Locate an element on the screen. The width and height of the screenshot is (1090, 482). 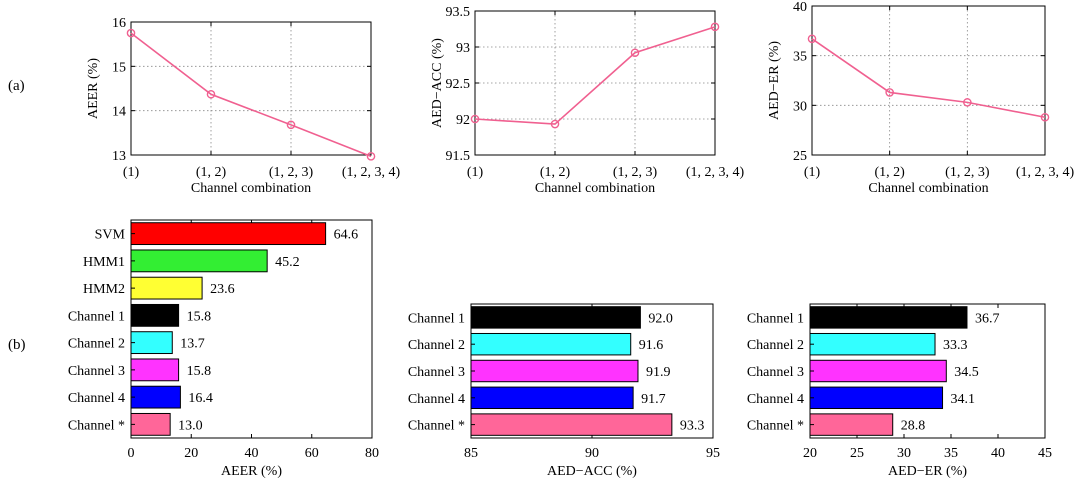
category-label: SVM is located at coordinates (110, 235).